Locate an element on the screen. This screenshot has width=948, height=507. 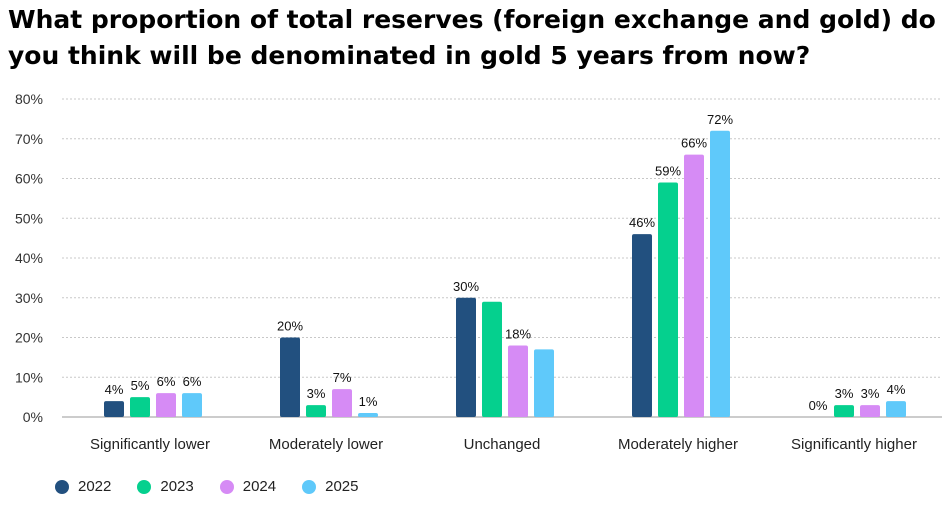
data-label: 46% is located at coordinates (642, 222).